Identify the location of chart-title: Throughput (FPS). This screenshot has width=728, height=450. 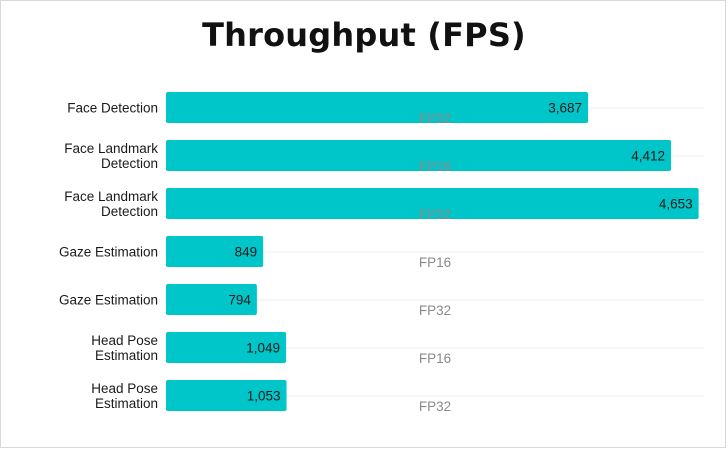
(364, 35).